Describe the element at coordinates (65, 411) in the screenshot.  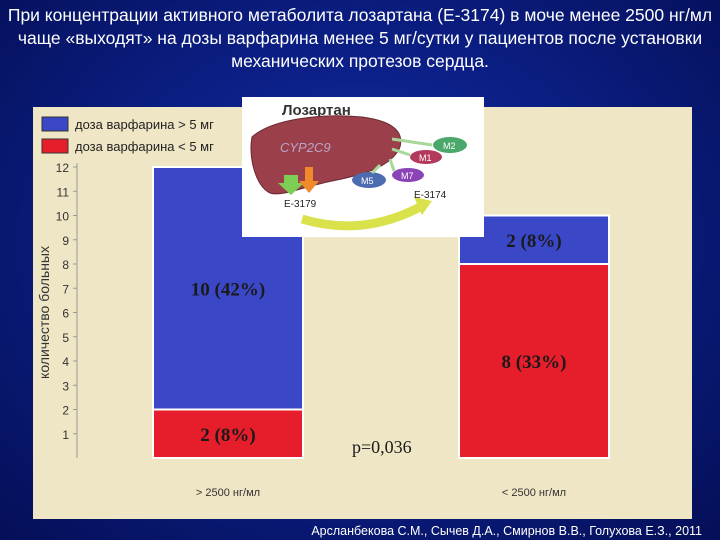
I see `y-tick-label: 2` at that location.